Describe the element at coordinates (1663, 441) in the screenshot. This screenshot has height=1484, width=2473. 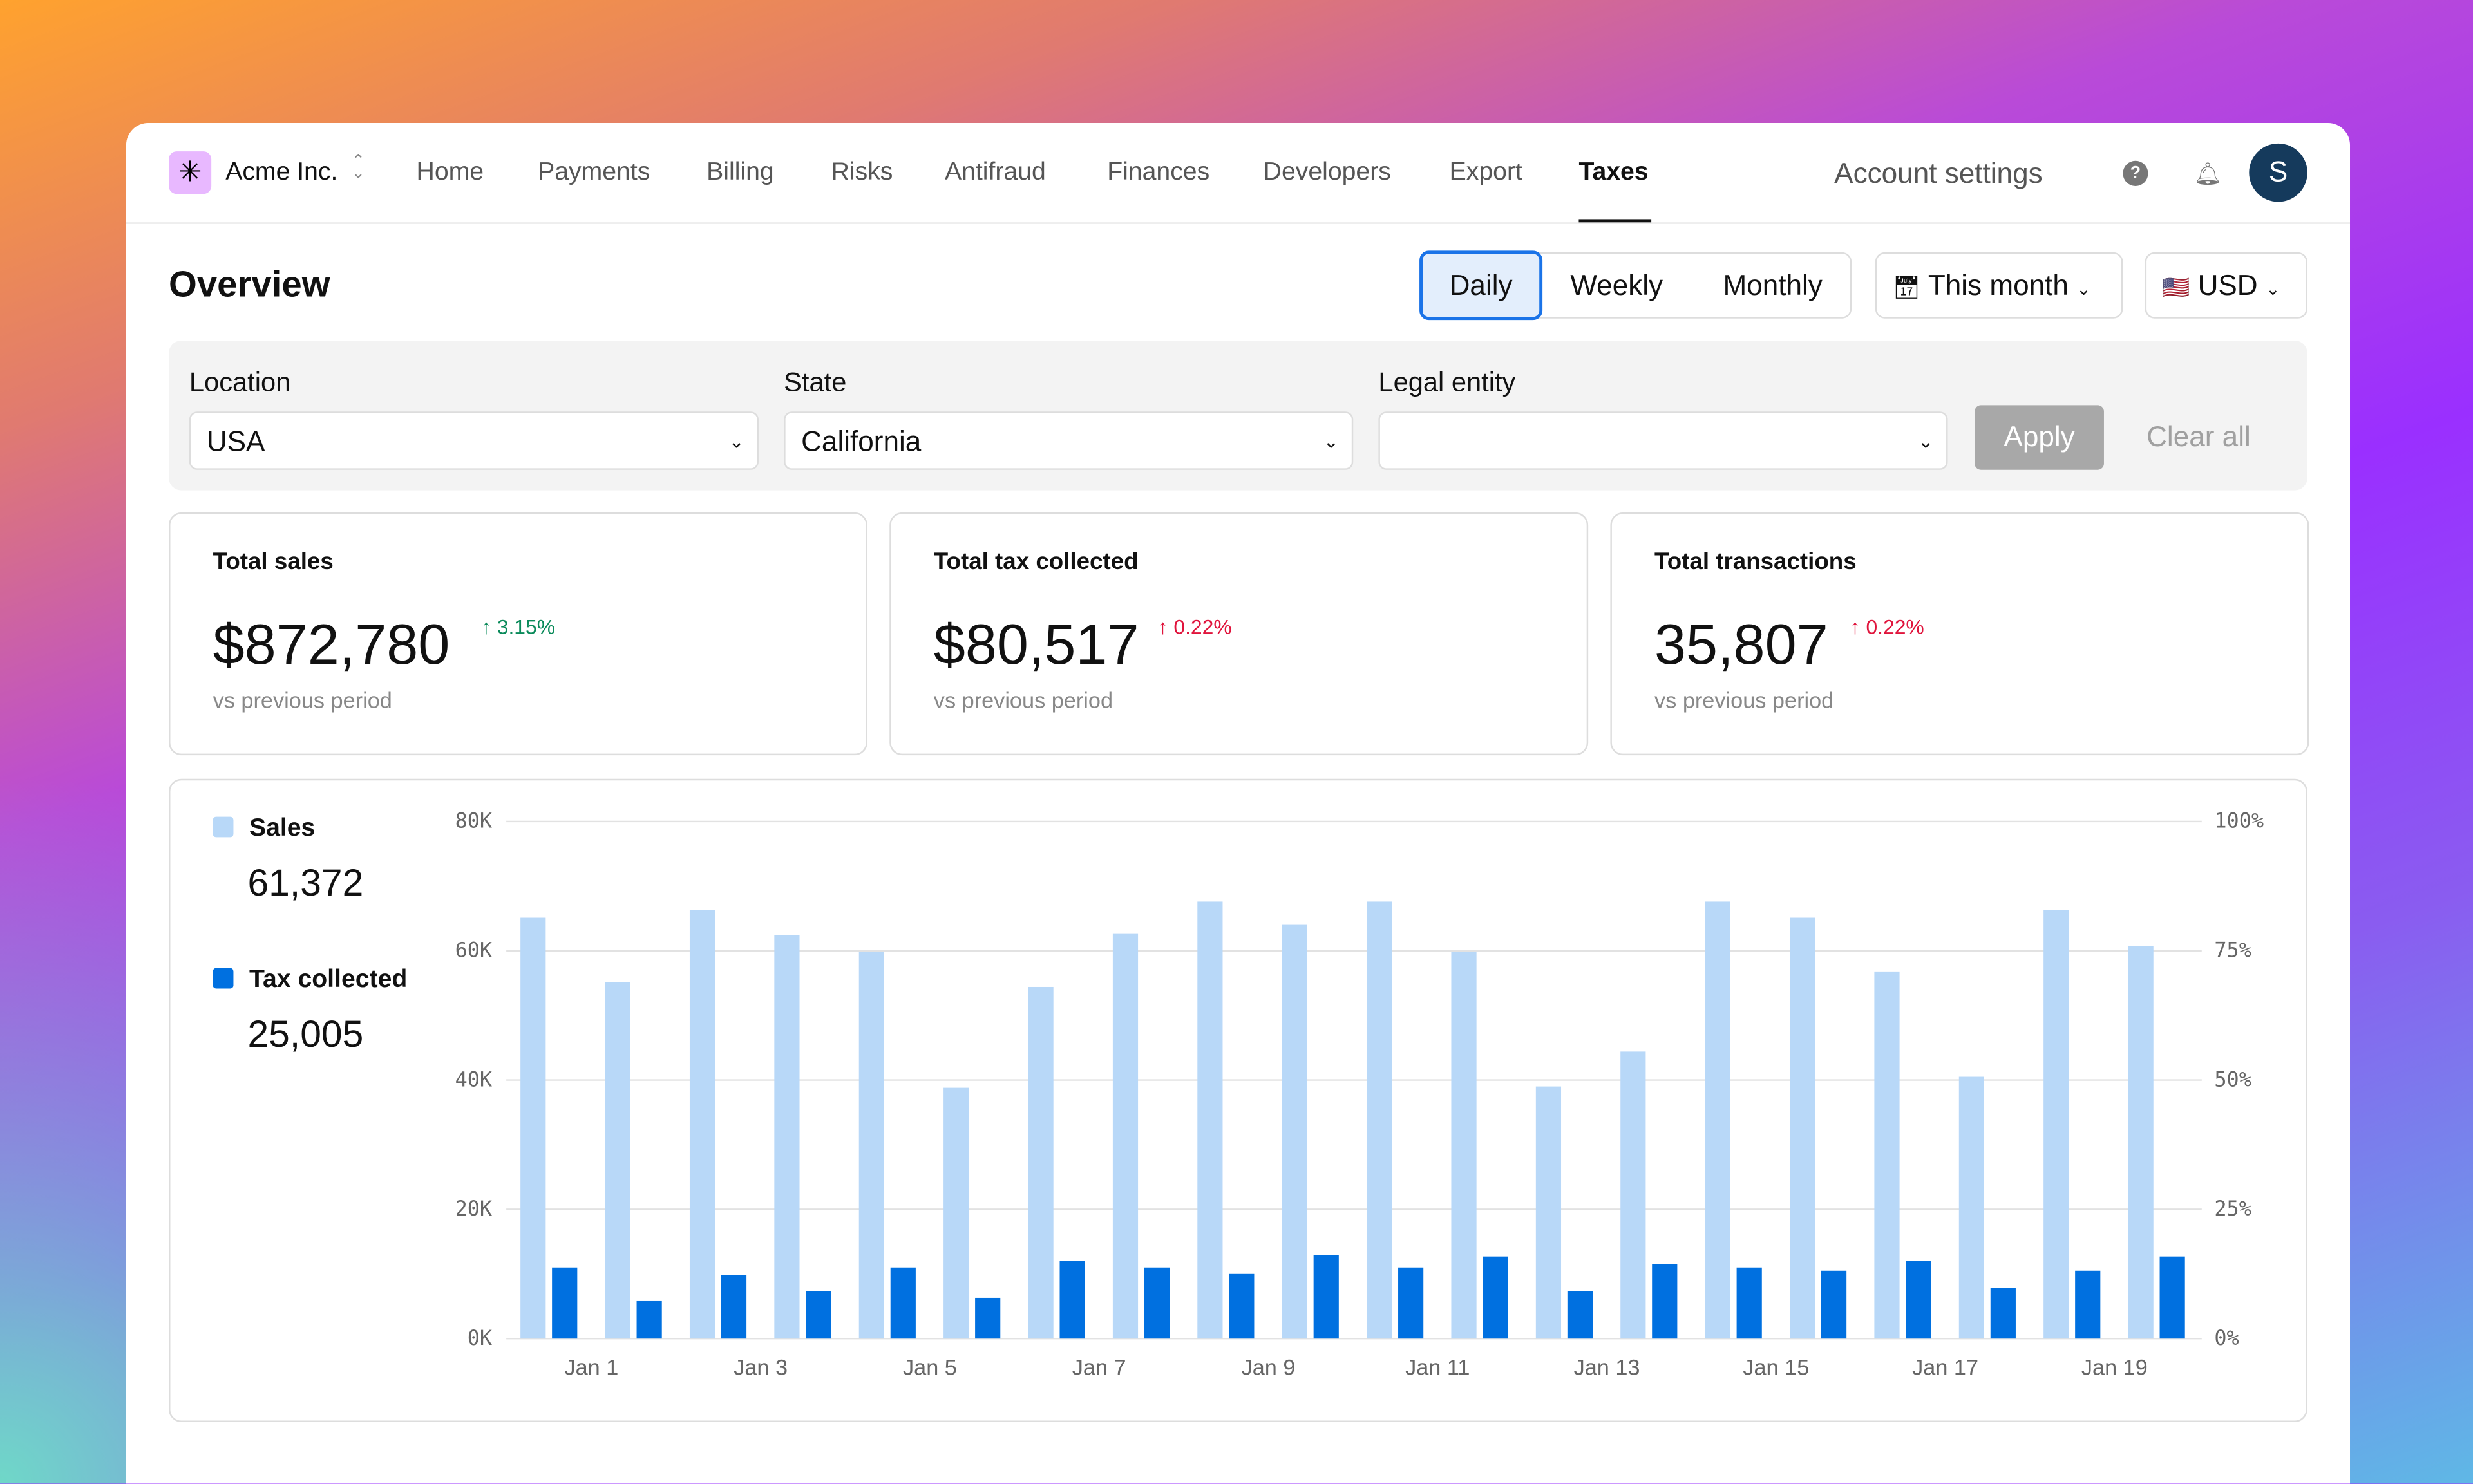
I see `legal-entity-select: ⌄` at that location.